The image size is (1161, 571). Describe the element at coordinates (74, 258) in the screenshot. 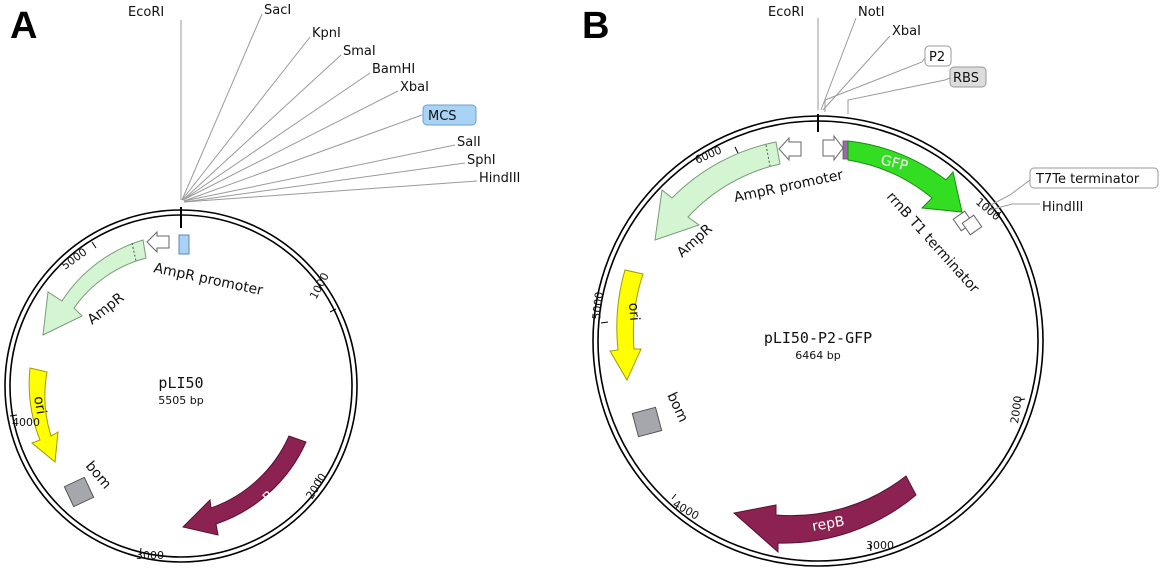

I see `tick-5000-a: 5000` at that location.